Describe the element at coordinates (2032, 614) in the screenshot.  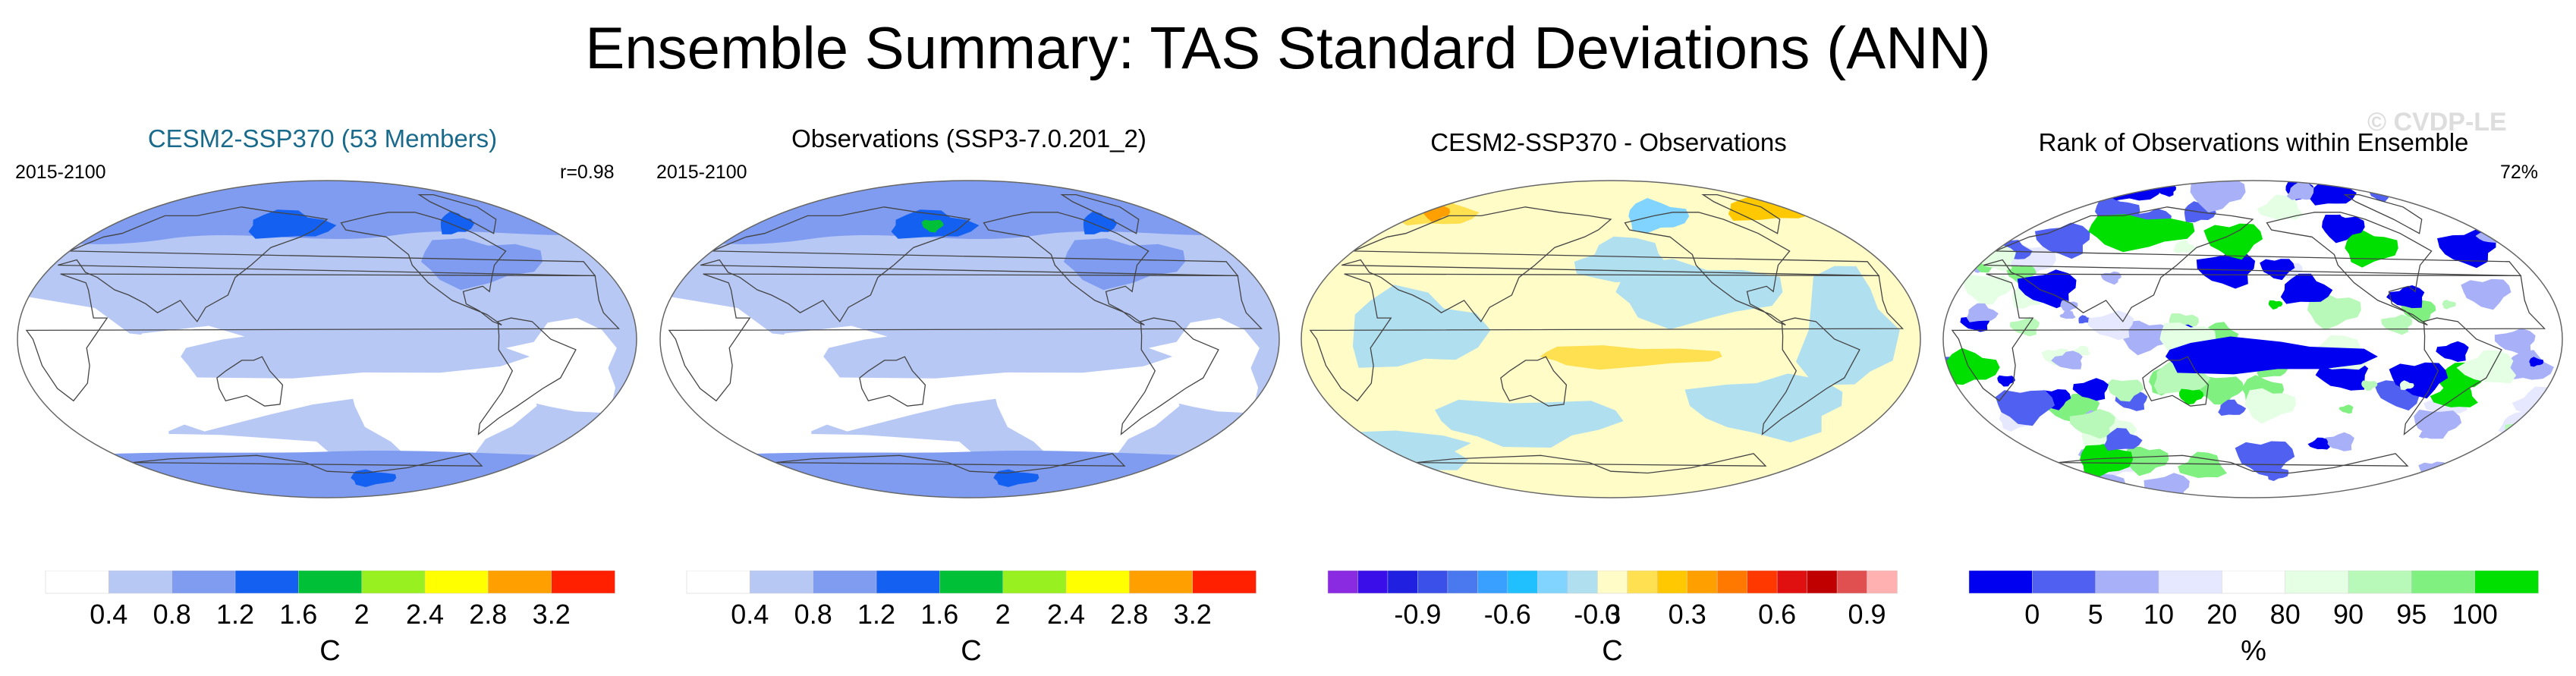
I see `colorbar-tick-0: 0` at that location.